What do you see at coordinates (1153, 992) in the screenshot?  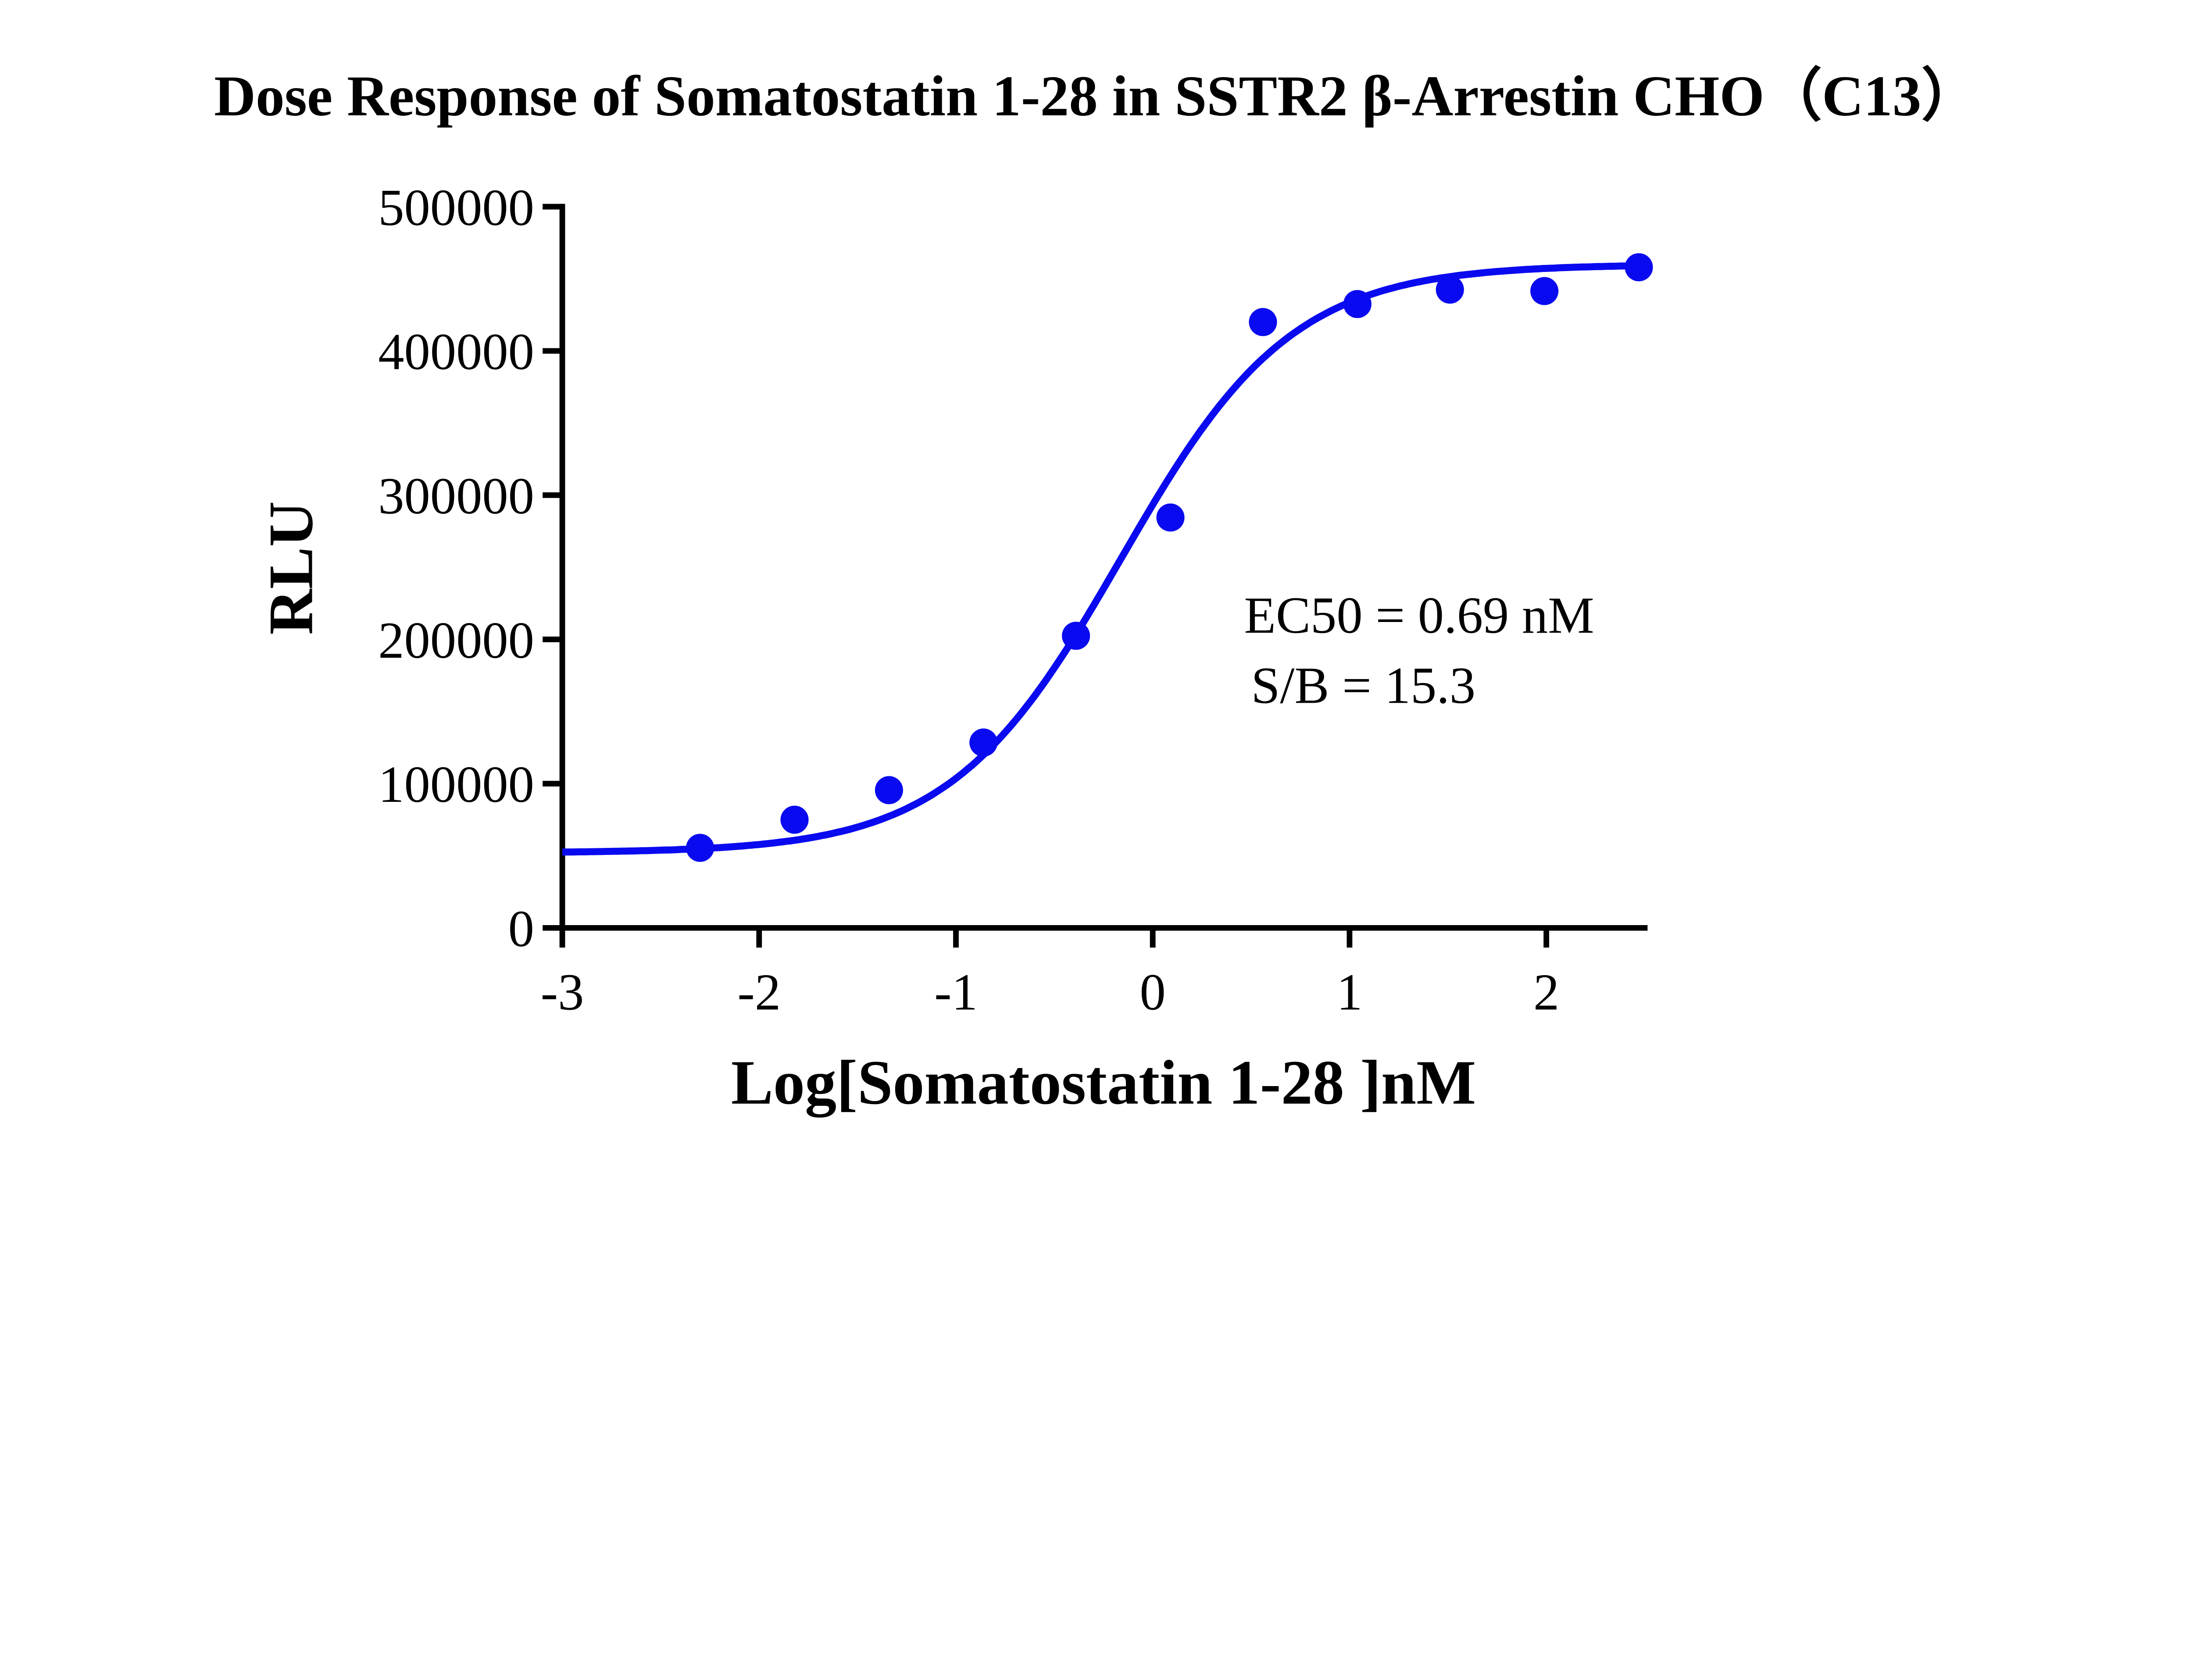 I see `x-tick-label: 0` at bounding box center [1153, 992].